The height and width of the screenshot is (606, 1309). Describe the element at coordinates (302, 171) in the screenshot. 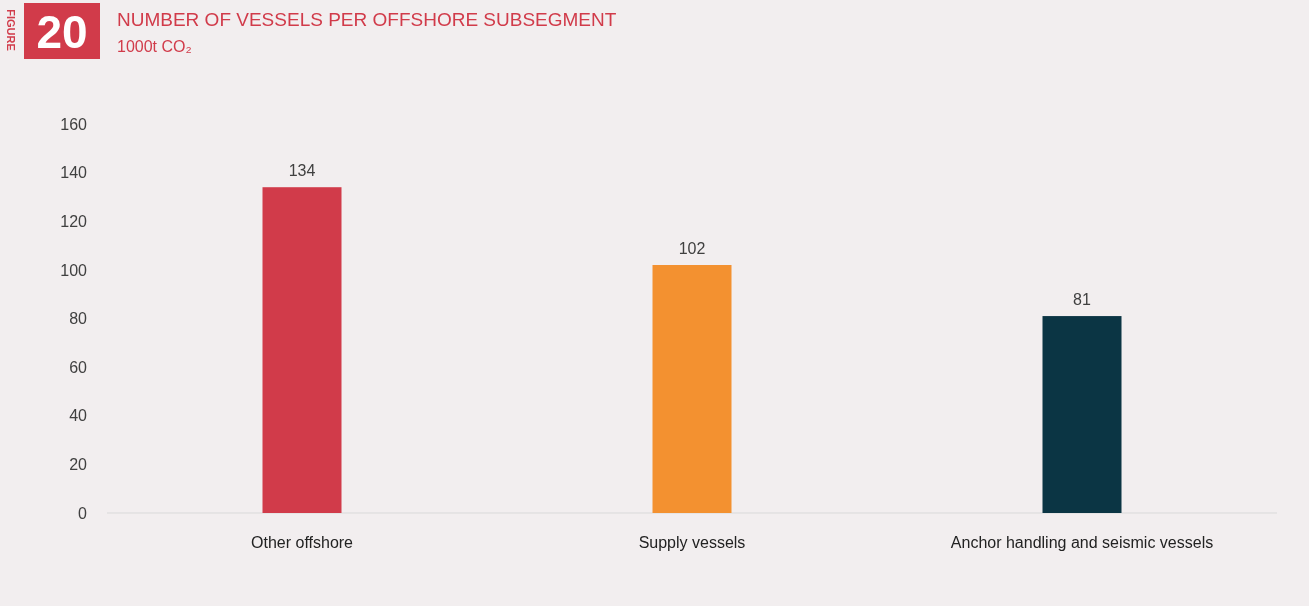

I see `data-label: 134` at that location.